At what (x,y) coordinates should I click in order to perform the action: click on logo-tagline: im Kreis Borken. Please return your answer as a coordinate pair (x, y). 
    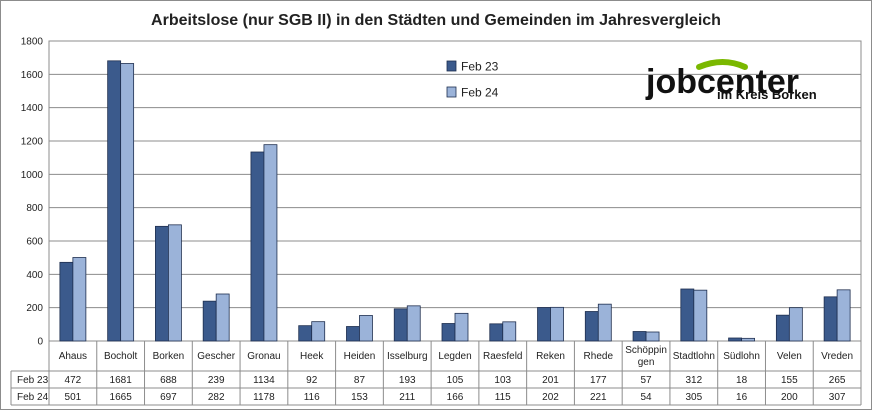
    Looking at the image, I should click on (767, 94).